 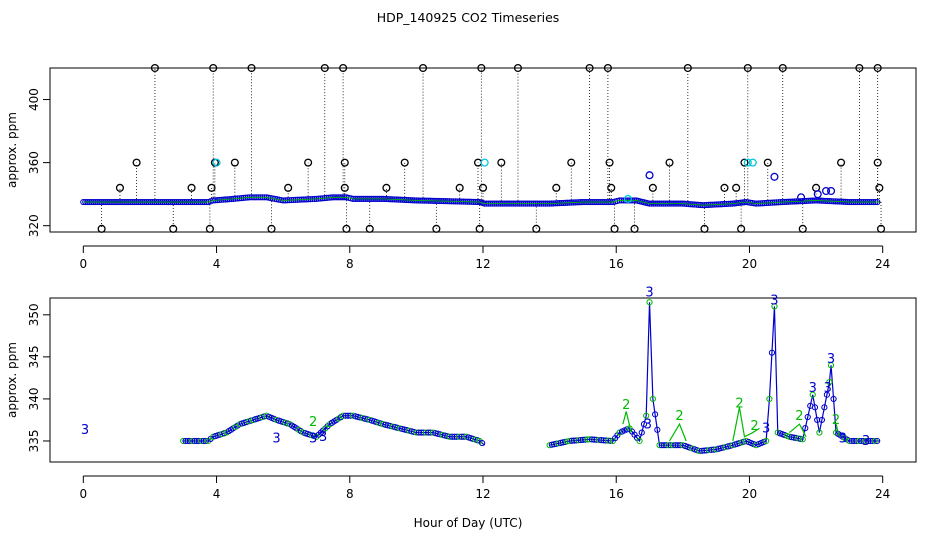 What do you see at coordinates (34, 162) in the screenshot?
I see `top-y-tick-label: 360` at bounding box center [34, 162].